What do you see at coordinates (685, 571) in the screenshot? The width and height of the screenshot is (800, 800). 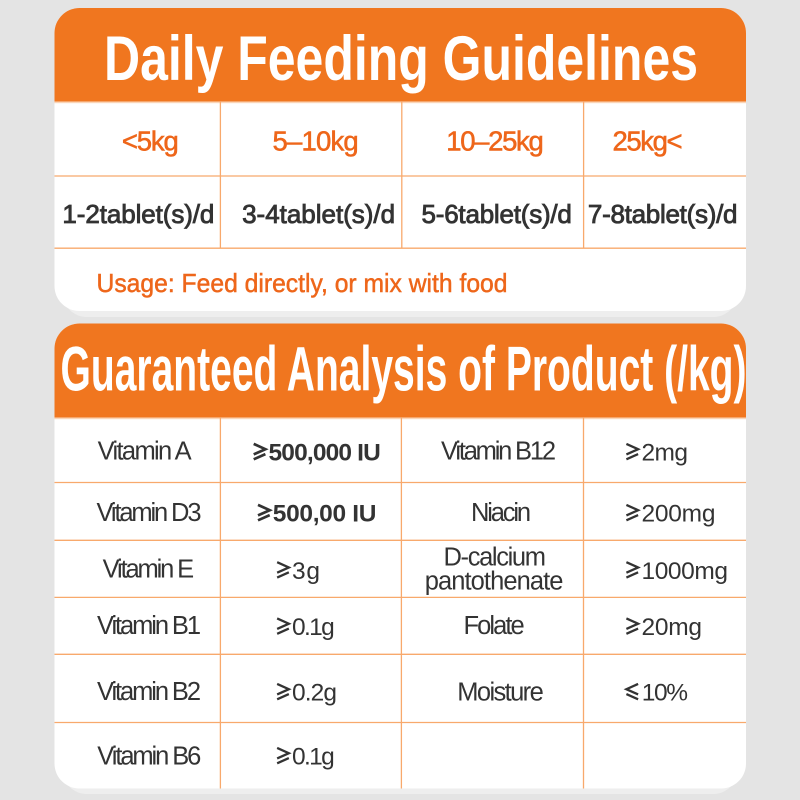 I see `svg-text: 1000mg` at bounding box center [685, 571].